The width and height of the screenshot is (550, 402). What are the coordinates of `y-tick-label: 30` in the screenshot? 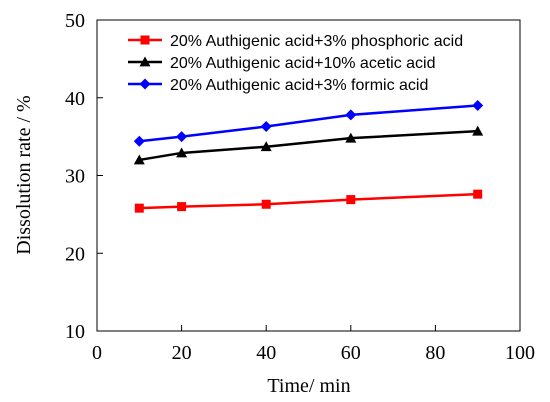 It's located at (75, 177).